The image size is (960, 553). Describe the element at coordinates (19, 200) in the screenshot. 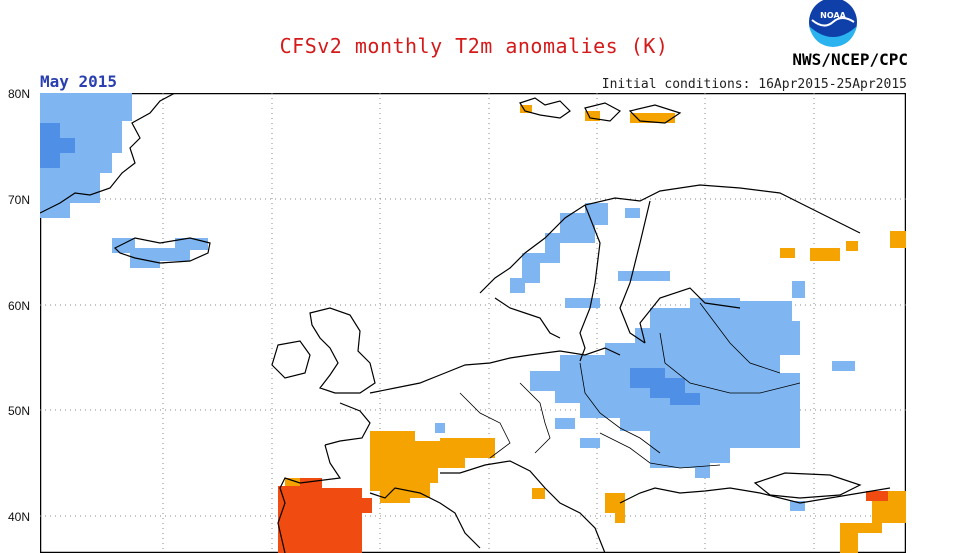

I see `lat-label-70n: 70N` at that location.